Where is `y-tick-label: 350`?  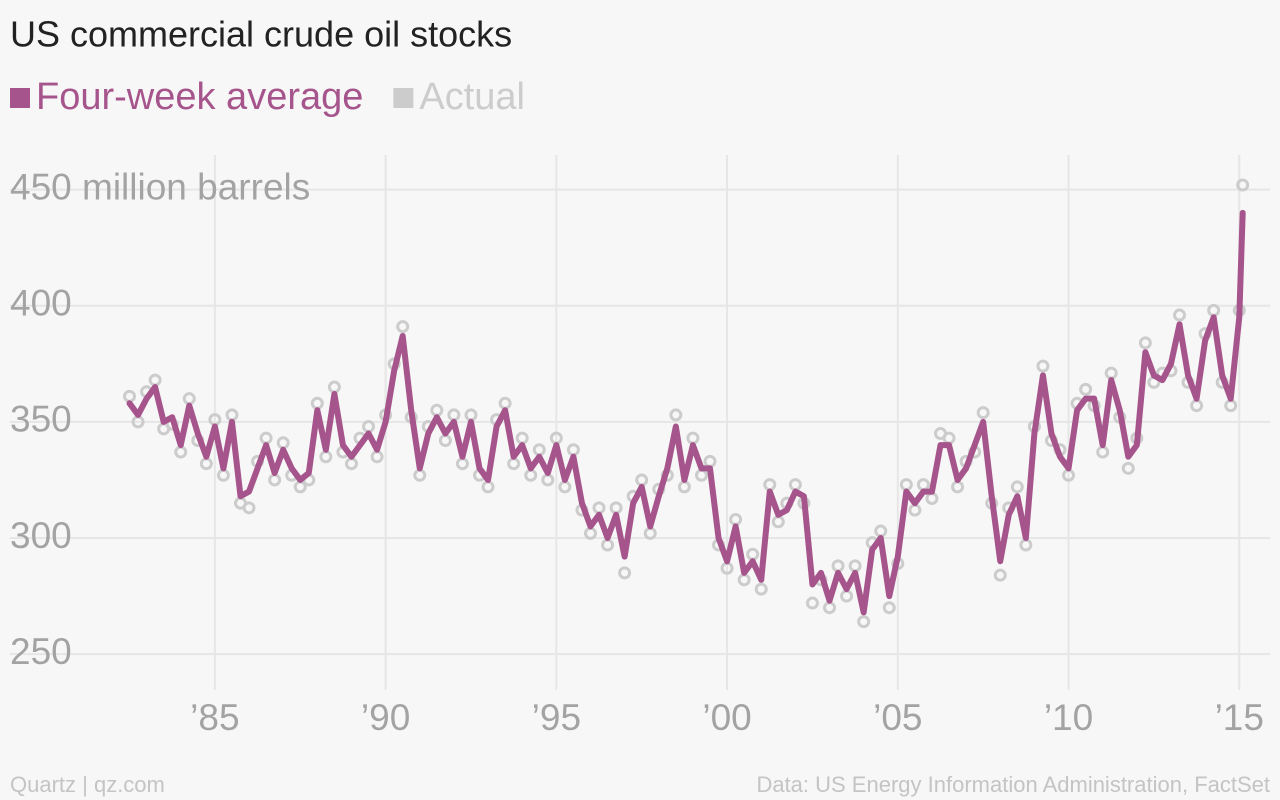
y-tick-label: 350 is located at coordinates (41, 419).